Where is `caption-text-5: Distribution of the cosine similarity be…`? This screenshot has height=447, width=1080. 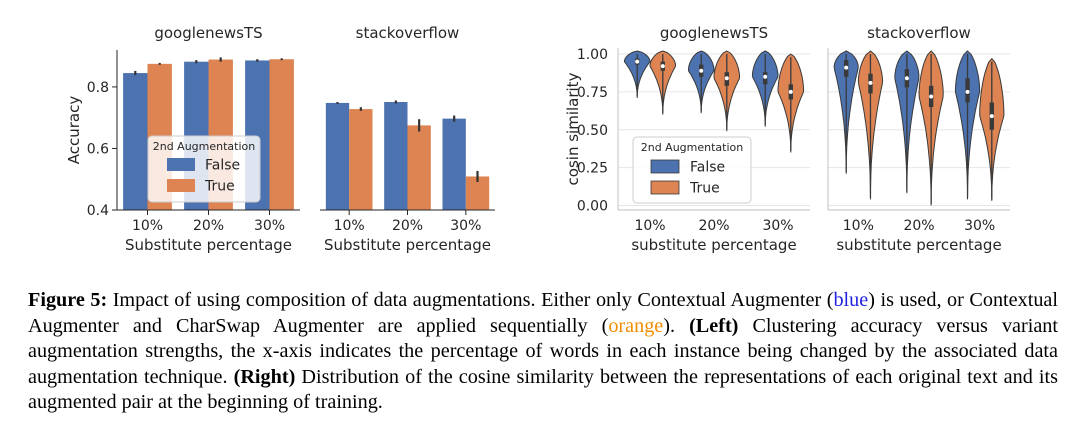 caption-text-5: Distribution of the cosine similarity be… is located at coordinates (543, 389).